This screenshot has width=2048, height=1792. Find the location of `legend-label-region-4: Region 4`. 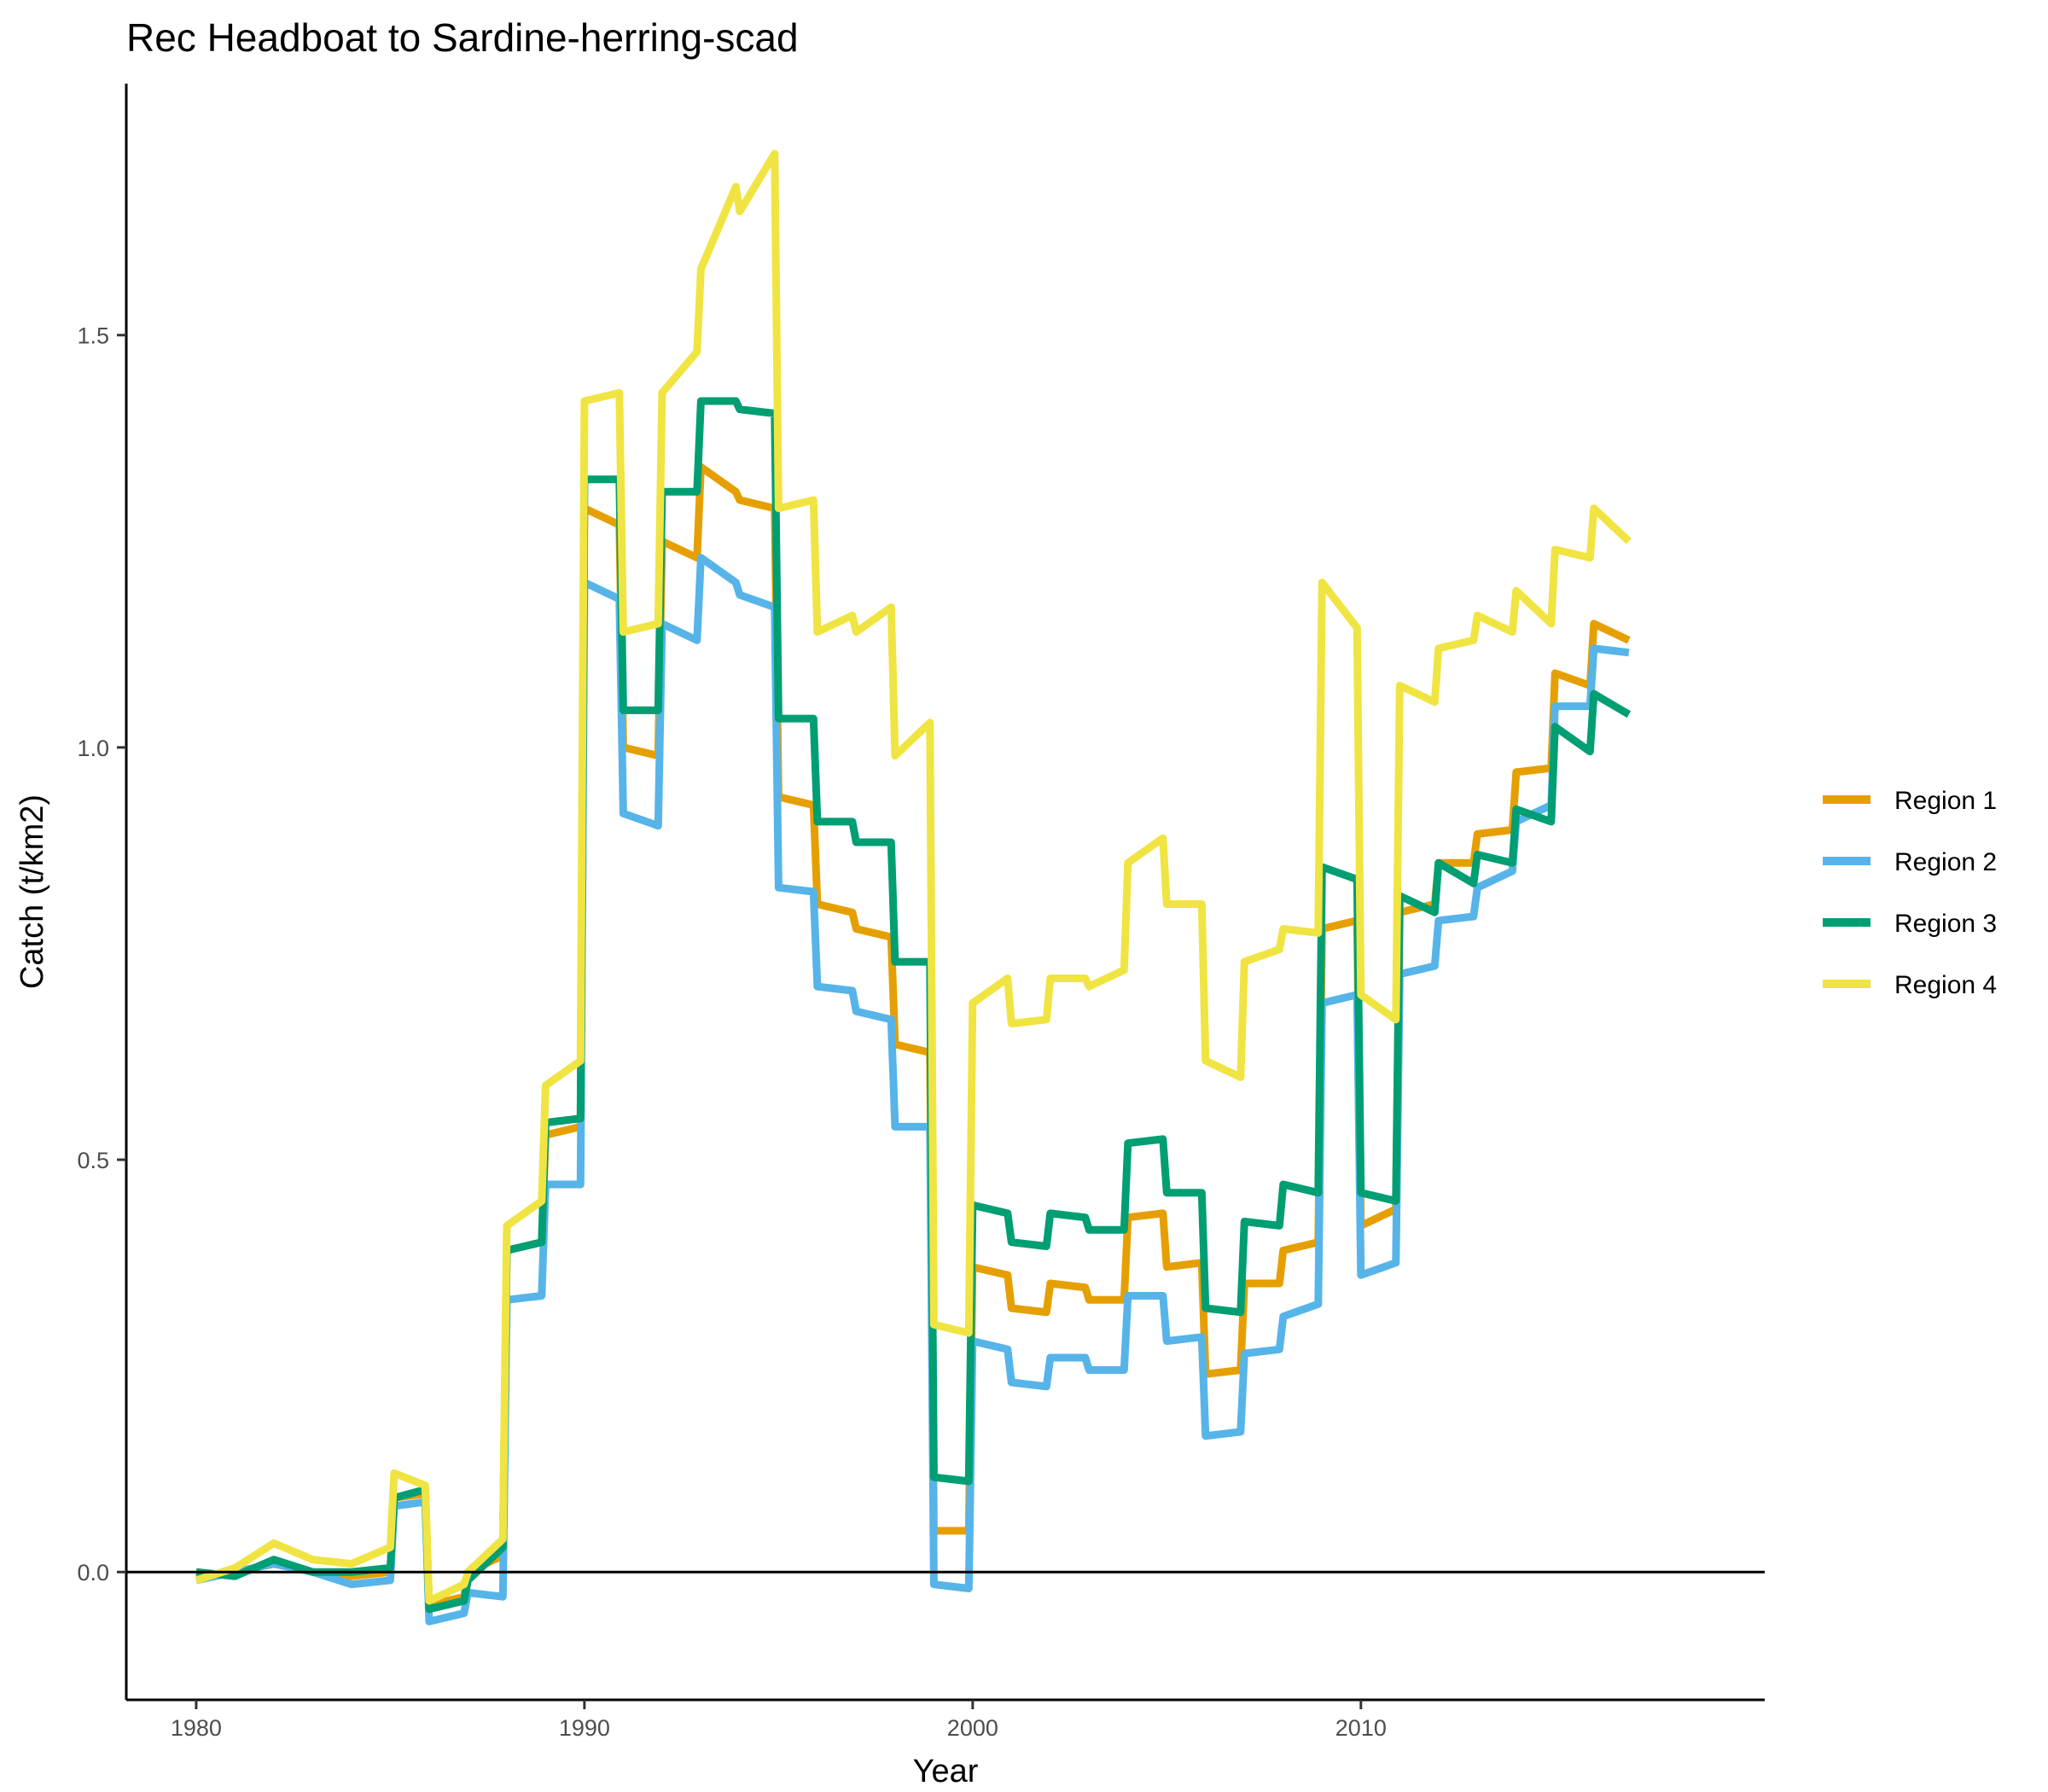

legend-label-region-4: Region 4 is located at coordinates (1946, 985).